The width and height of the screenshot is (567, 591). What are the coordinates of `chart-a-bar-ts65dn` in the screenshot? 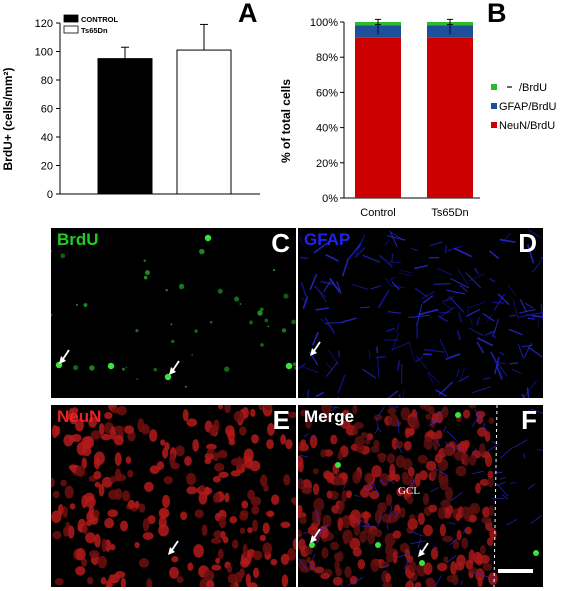 It's located at (204, 122).